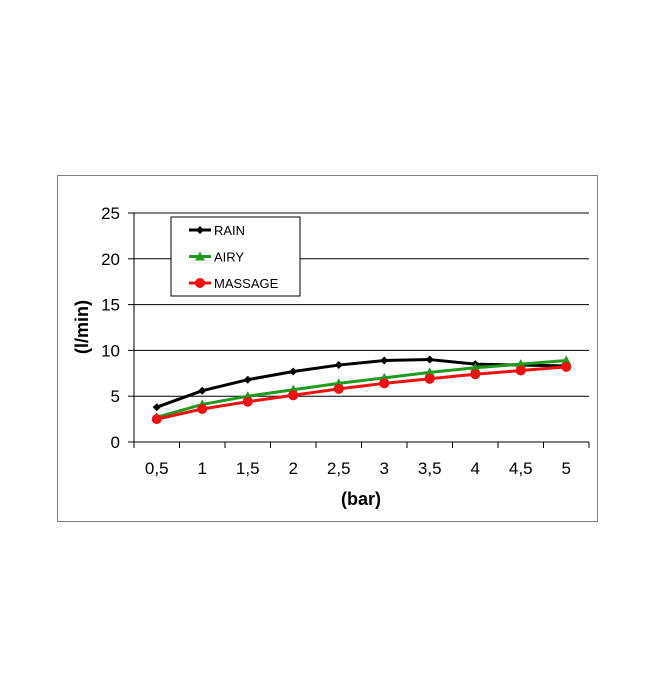 This screenshot has height=699, width=650. Describe the element at coordinates (475, 468) in the screenshot. I see `x-tick-label: 4` at that location.